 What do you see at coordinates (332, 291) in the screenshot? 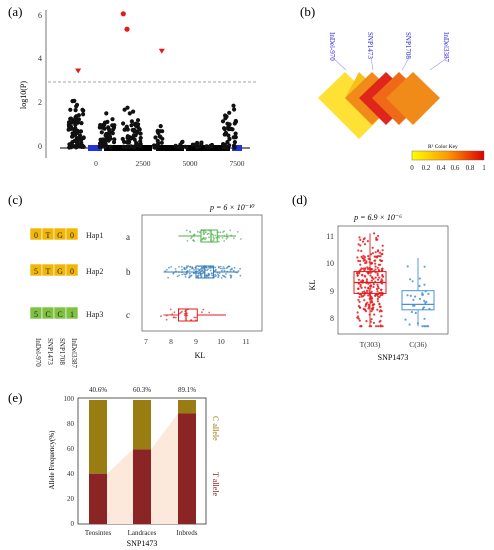
I see `d-ytick-9: 9` at bounding box center [332, 291].